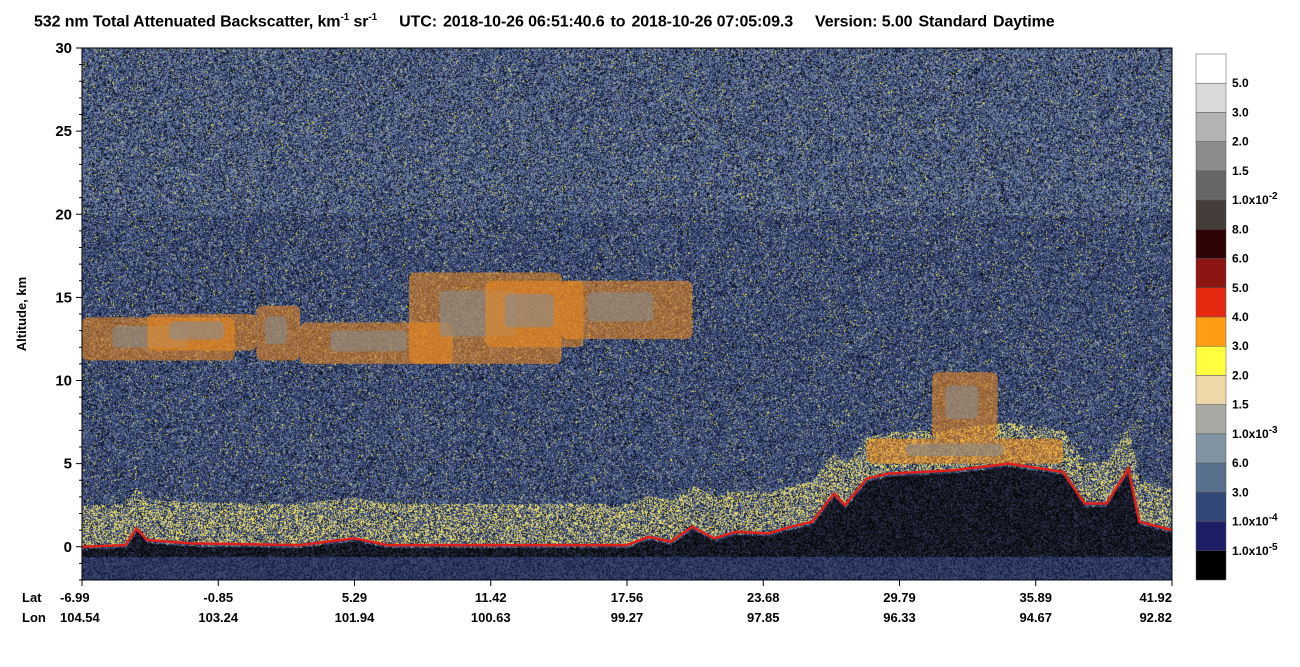 The height and width of the screenshot is (667, 1300). Describe the element at coordinates (418, 22) in the screenshot. I see `title-utc-label: UTC:` at that location.